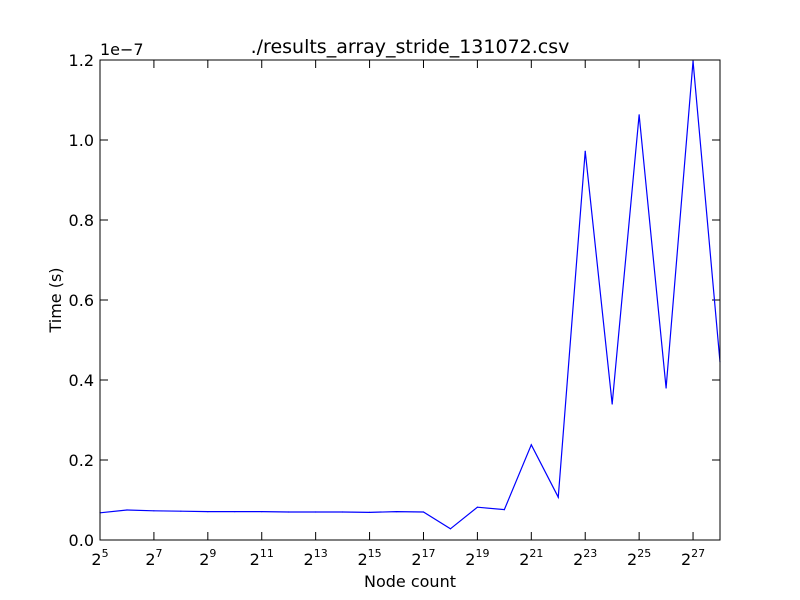  I want to click on x-tick-label: 219, so click(477, 558).